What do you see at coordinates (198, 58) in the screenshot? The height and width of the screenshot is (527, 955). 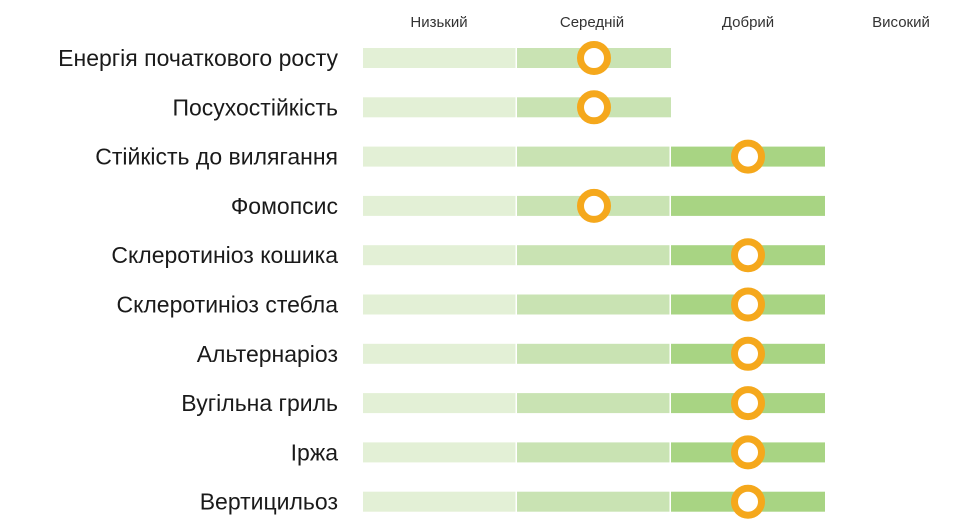 I see `row-label: Енергія початкового росту` at bounding box center [198, 58].